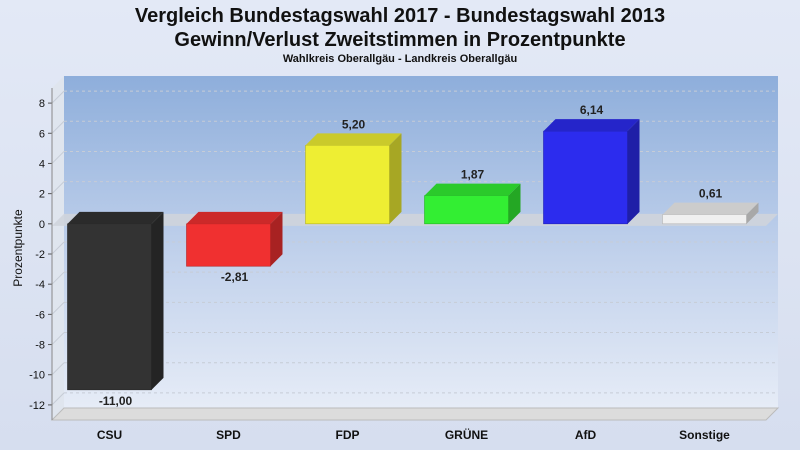 This screenshot has width=800, height=450. What do you see at coordinates (40, 285) in the screenshot?
I see `y-tick-label: -4` at bounding box center [40, 285].